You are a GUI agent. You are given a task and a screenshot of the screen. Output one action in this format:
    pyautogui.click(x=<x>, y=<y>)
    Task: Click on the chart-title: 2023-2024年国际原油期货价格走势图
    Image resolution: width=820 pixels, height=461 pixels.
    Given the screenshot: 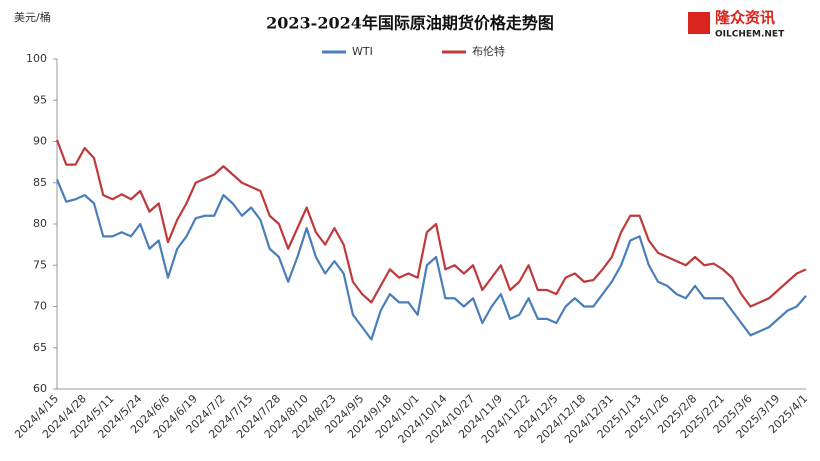 What is the action you would take?
    pyautogui.click(x=410, y=23)
    